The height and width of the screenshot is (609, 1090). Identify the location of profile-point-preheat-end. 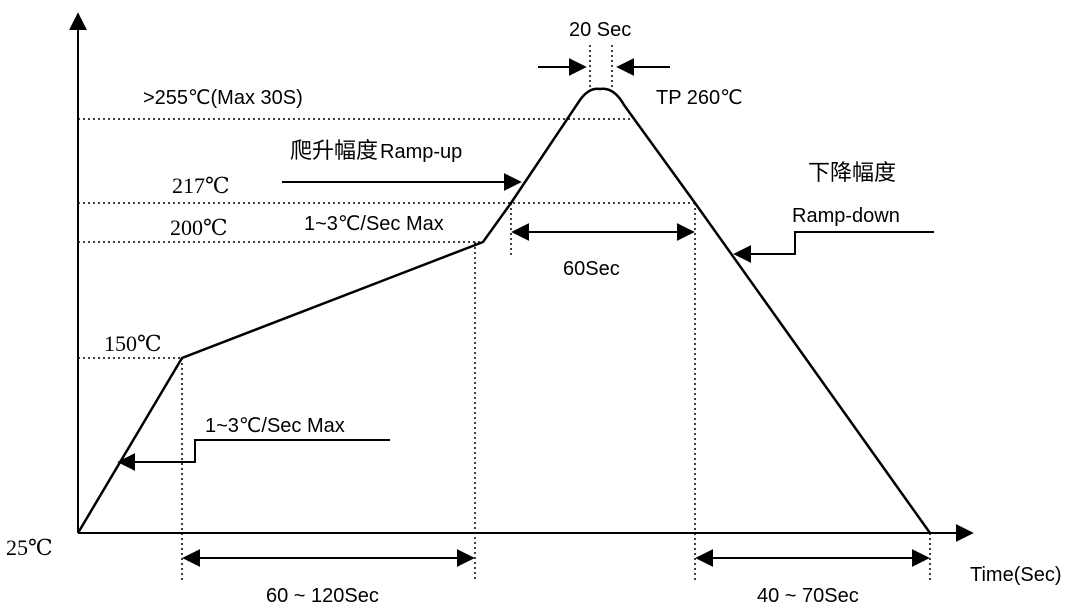
(182, 358).